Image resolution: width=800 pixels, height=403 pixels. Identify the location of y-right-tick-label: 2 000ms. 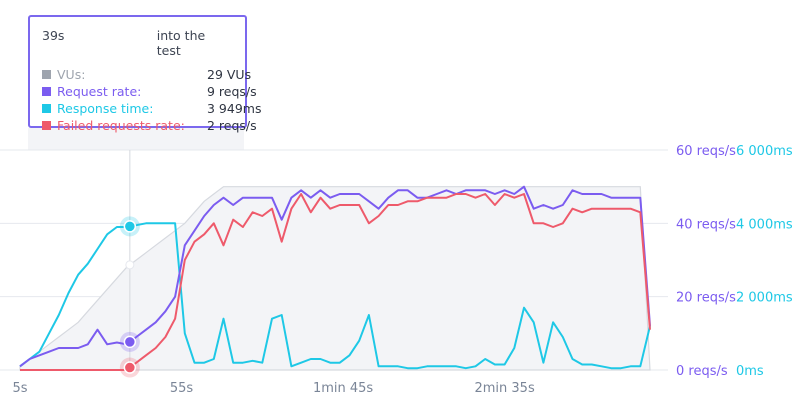
(764, 298).